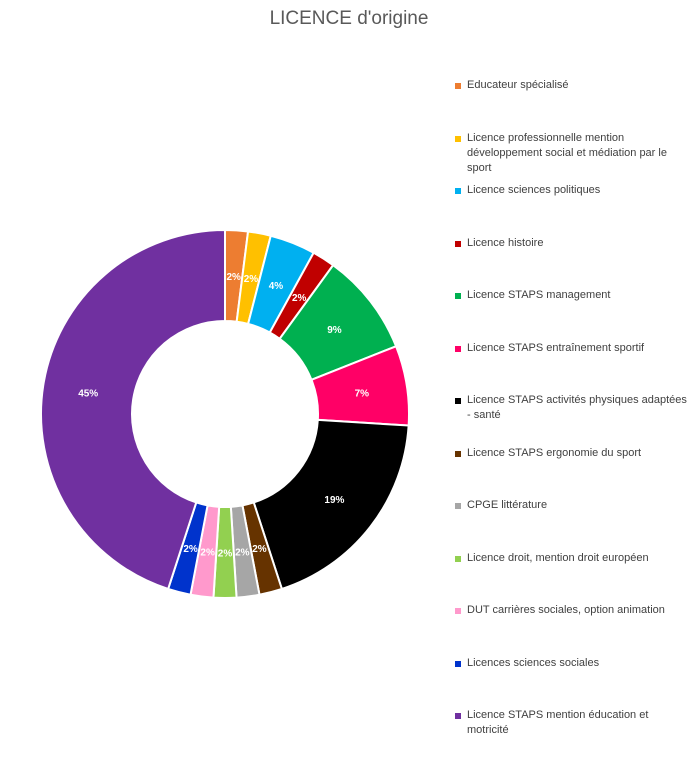  What do you see at coordinates (573, 85) in the screenshot?
I see `legend-item: Educateur spécialisé` at bounding box center [573, 85].